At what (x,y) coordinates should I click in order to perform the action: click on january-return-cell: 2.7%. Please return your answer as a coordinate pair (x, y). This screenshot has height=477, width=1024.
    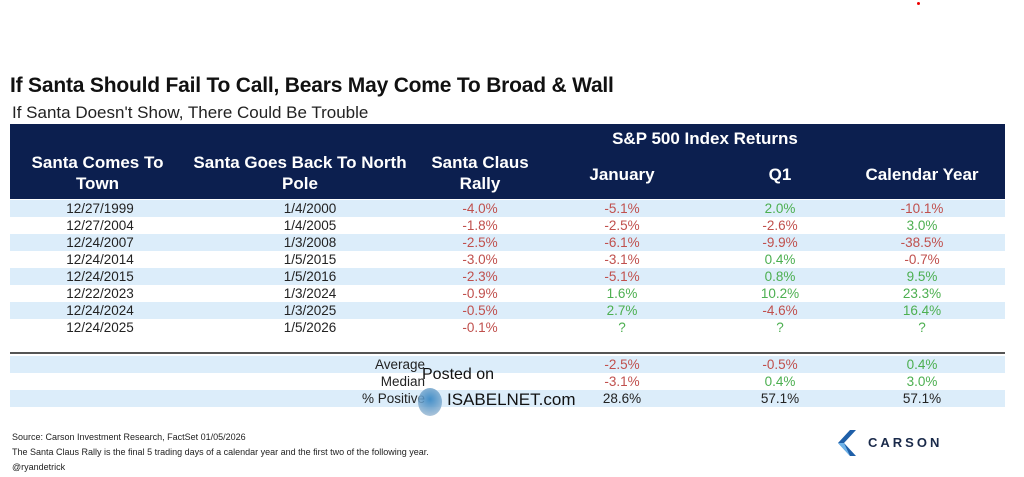
    Looking at the image, I should click on (622, 310).